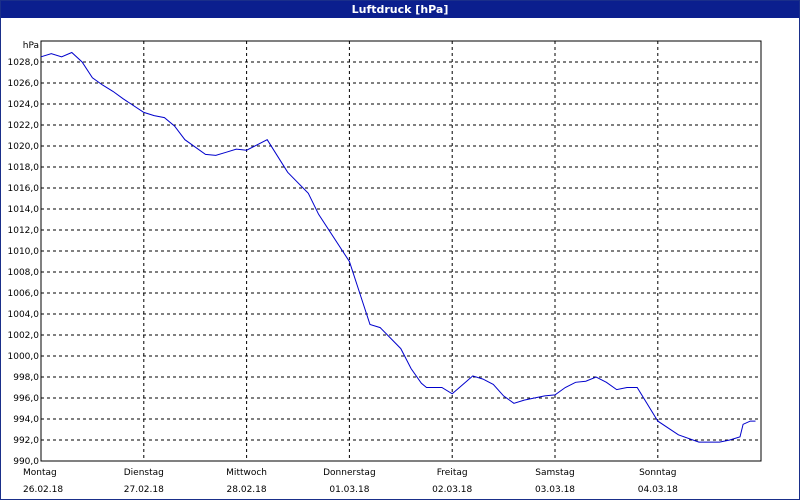  Describe the element at coordinates (24, 63) in the screenshot. I see `y-tick-label: 1028,0` at that location.